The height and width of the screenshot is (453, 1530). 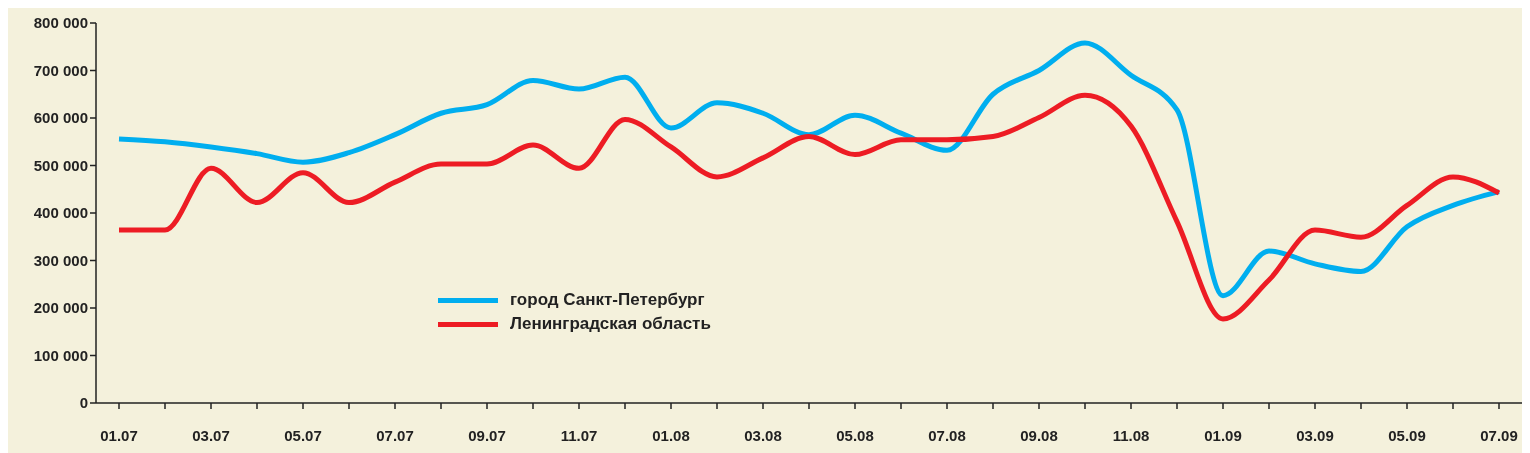 What do you see at coordinates (947, 435) in the screenshot?
I see `x-tick-label: 07.08` at bounding box center [947, 435].